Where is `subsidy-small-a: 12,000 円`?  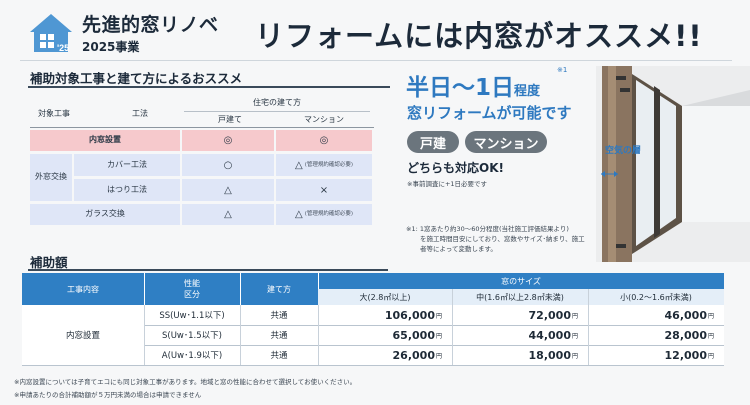
subsidy-small-a: 12,000 円 is located at coordinates (656, 355).